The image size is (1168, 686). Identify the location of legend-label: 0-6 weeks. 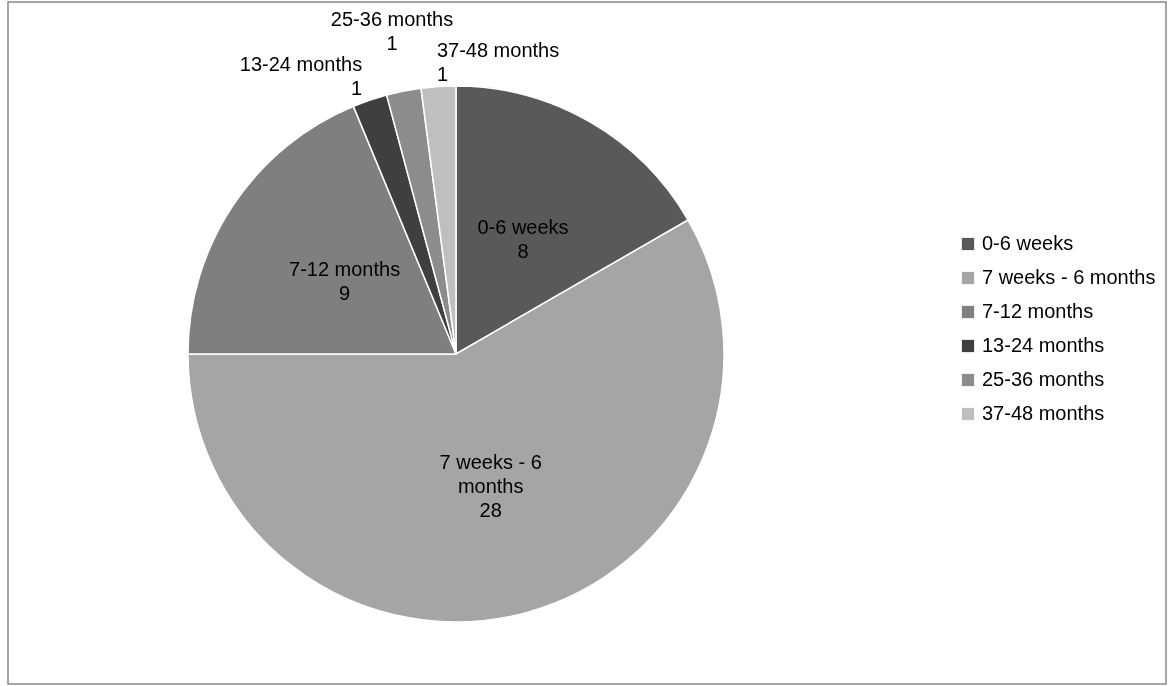
(1028, 243).